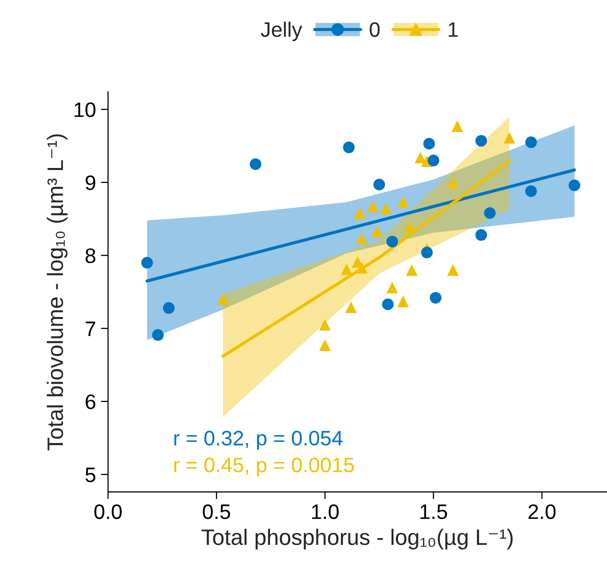  What do you see at coordinates (216, 512) in the screenshot?
I see `x-tick-label: 0.5` at bounding box center [216, 512].